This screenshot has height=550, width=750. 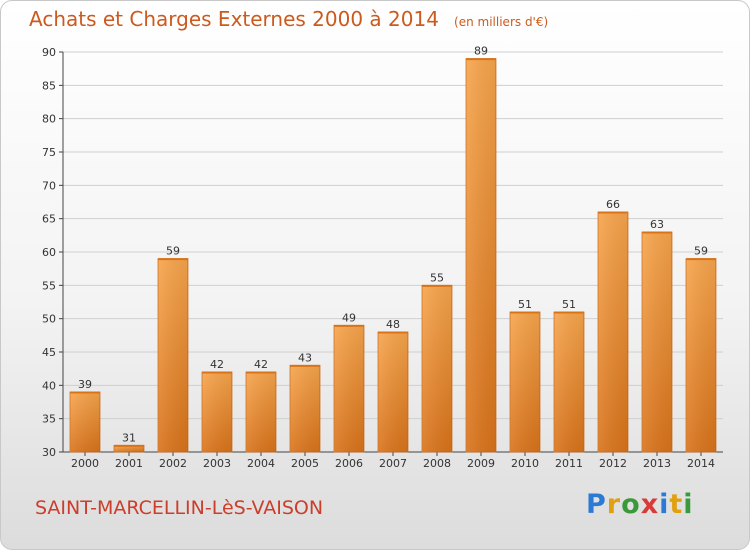 What do you see at coordinates (49, 152) in the screenshot?
I see `y-tick-label: 75` at bounding box center [49, 152].